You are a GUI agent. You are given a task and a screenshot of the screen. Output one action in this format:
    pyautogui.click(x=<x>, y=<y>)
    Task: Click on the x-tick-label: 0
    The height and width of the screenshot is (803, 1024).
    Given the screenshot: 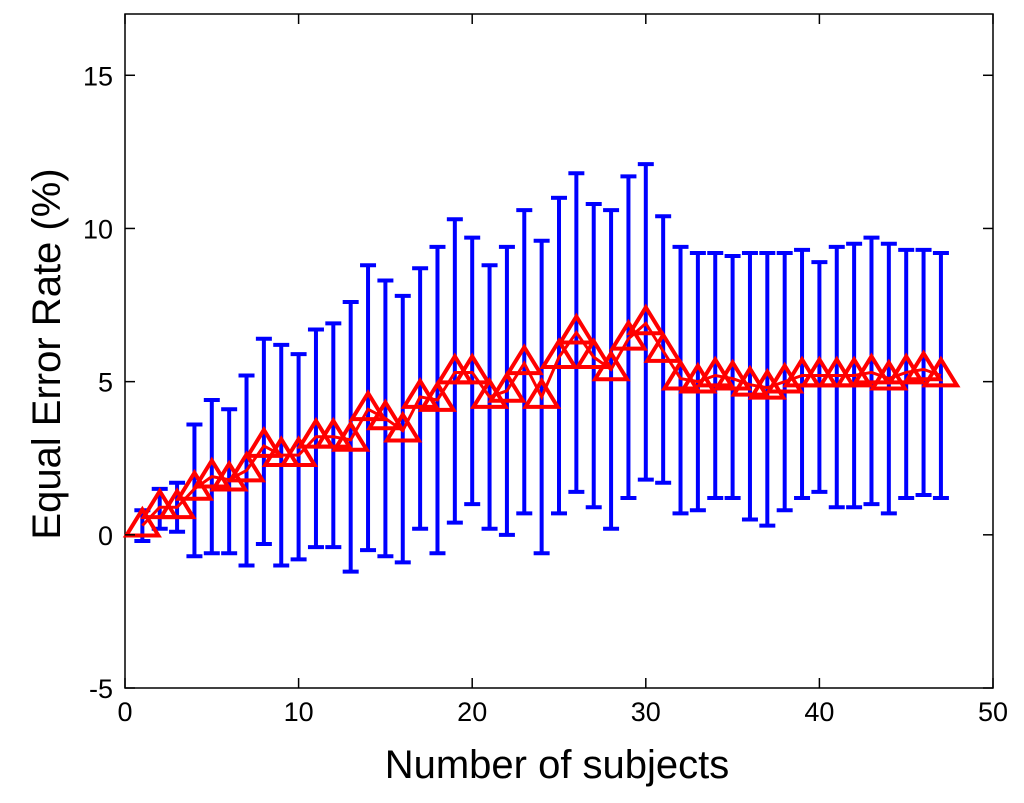 What is the action you would take?
    pyautogui.click(x=124, y=712)
    